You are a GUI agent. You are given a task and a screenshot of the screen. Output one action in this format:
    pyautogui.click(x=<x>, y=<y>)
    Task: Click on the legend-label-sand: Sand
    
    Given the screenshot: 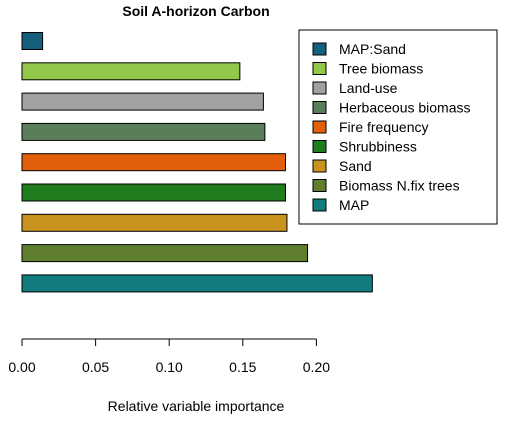 What is the action you would take?
    pyautogui.click(x=355, y=166)
    